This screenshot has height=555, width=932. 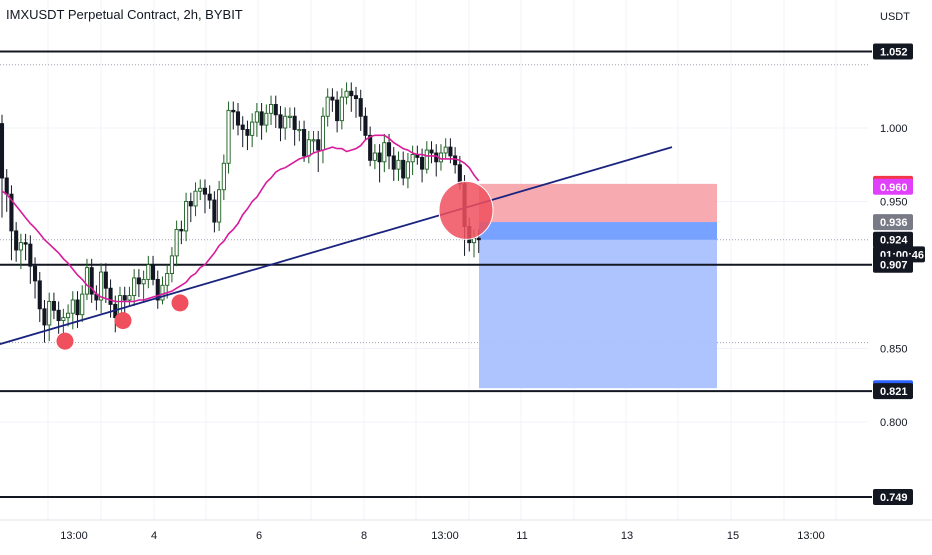 What do you see at coordinates (811, 536) in the screenshot?
I see `x-tick-label: 13:00` at bounding box center [811, 536].